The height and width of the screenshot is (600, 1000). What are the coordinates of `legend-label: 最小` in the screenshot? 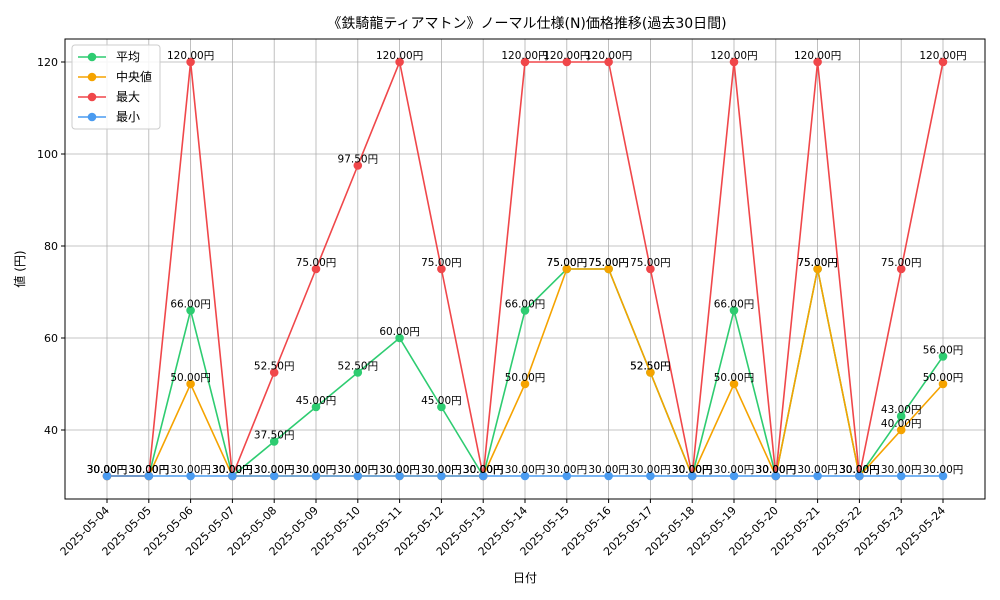 It's located at (128, 117).